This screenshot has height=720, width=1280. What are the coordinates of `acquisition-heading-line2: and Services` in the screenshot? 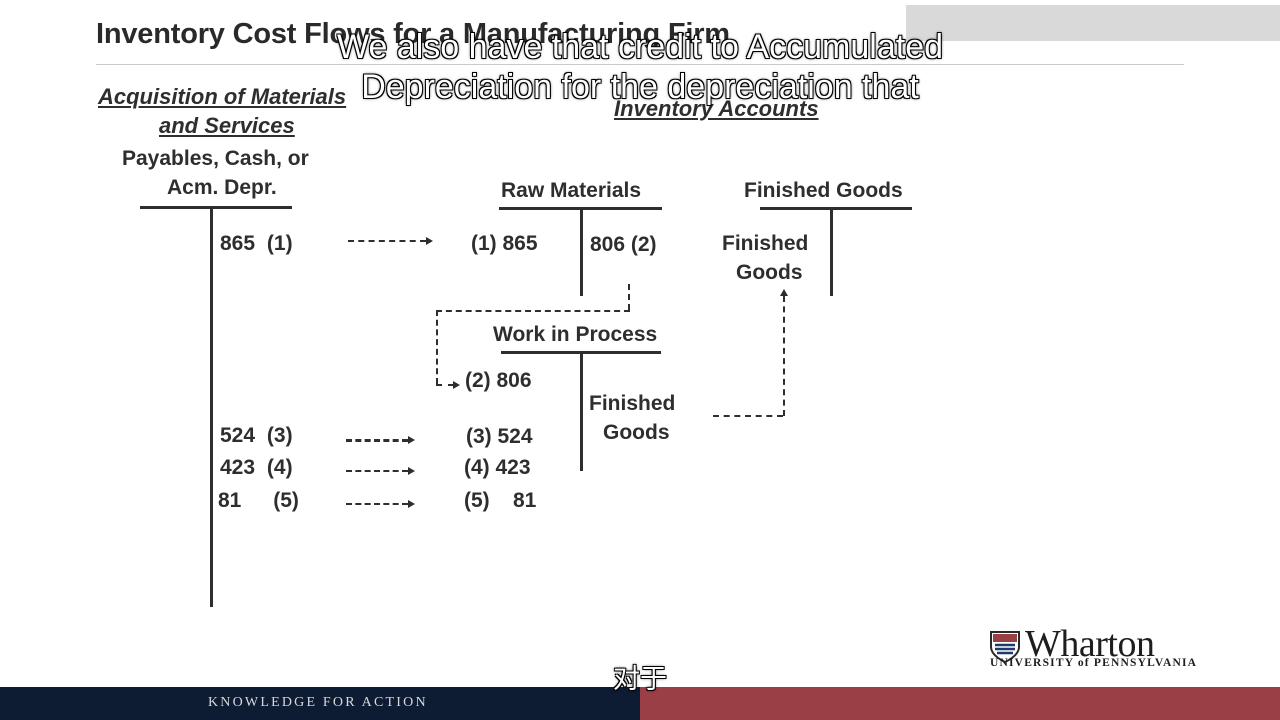 It's located at (227, 125).